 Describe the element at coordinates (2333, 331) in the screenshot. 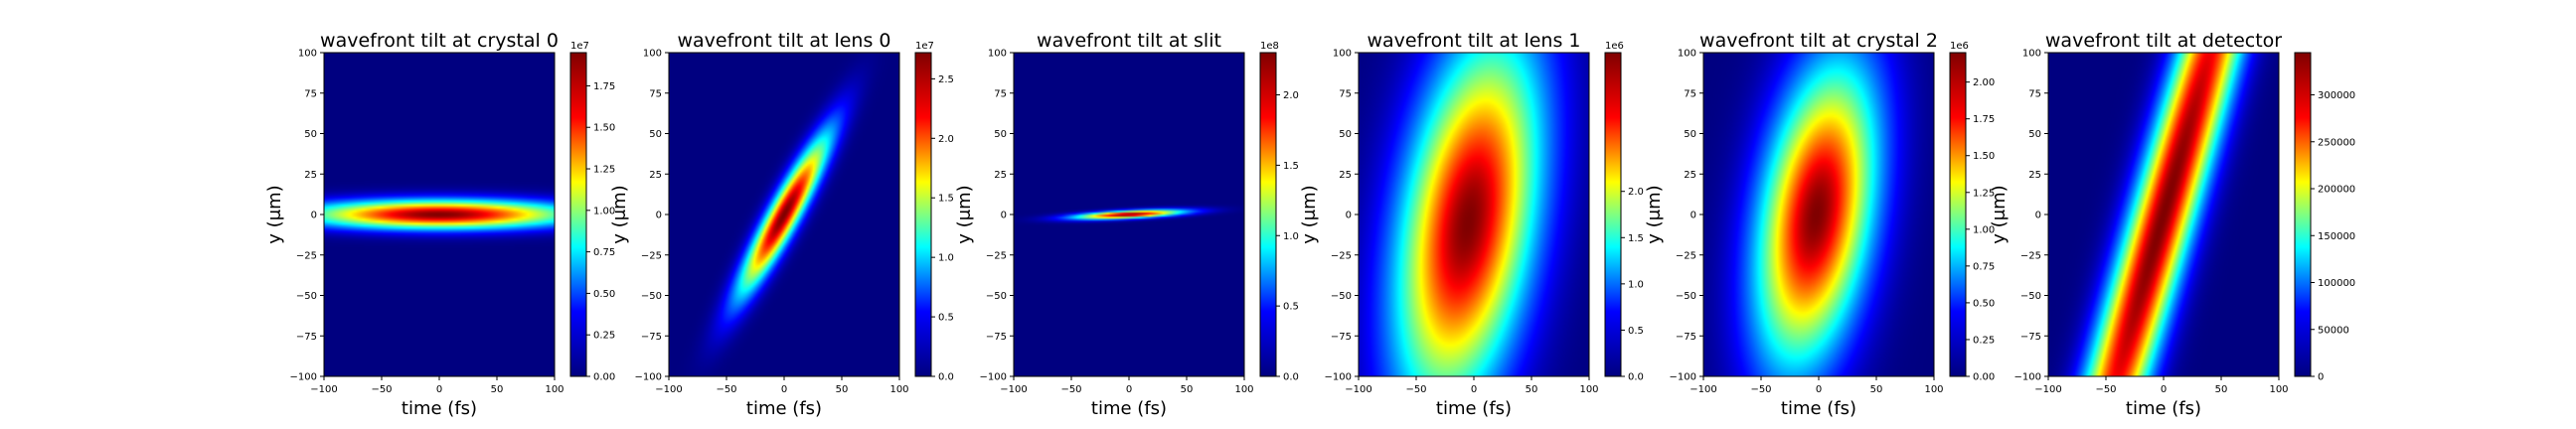

I see `colorbar-tick-label: 50000` at that location.